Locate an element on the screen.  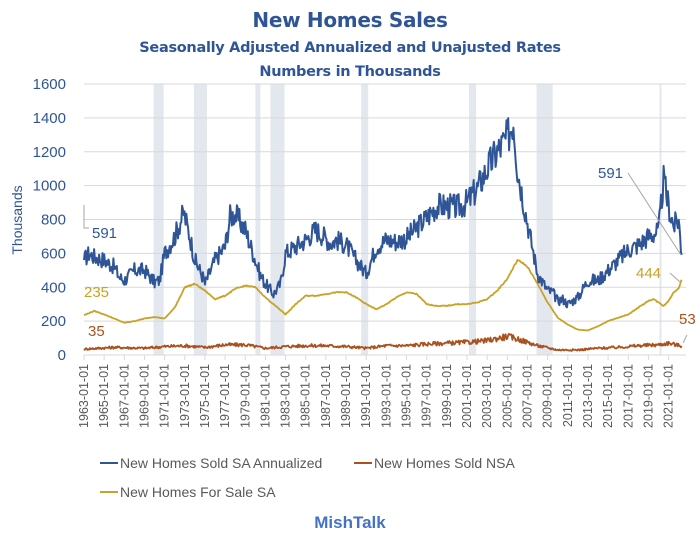
legend-item-for-sale: New Homes For Sale SA is located at coordinates (188, 492).